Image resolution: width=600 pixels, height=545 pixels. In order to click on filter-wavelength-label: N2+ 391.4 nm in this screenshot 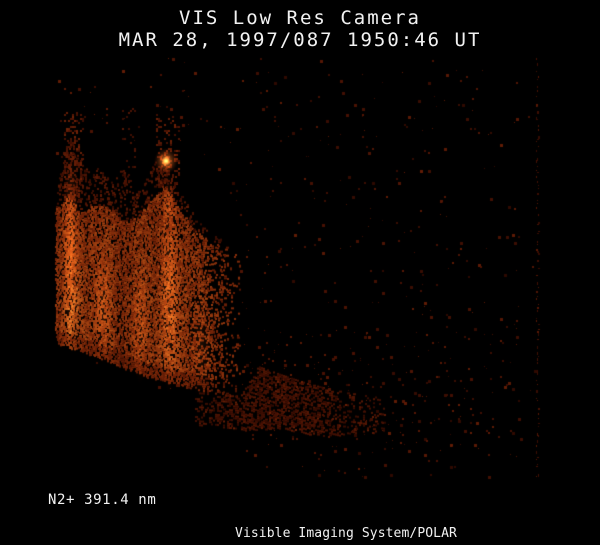, I will do `click(102, 500)`.